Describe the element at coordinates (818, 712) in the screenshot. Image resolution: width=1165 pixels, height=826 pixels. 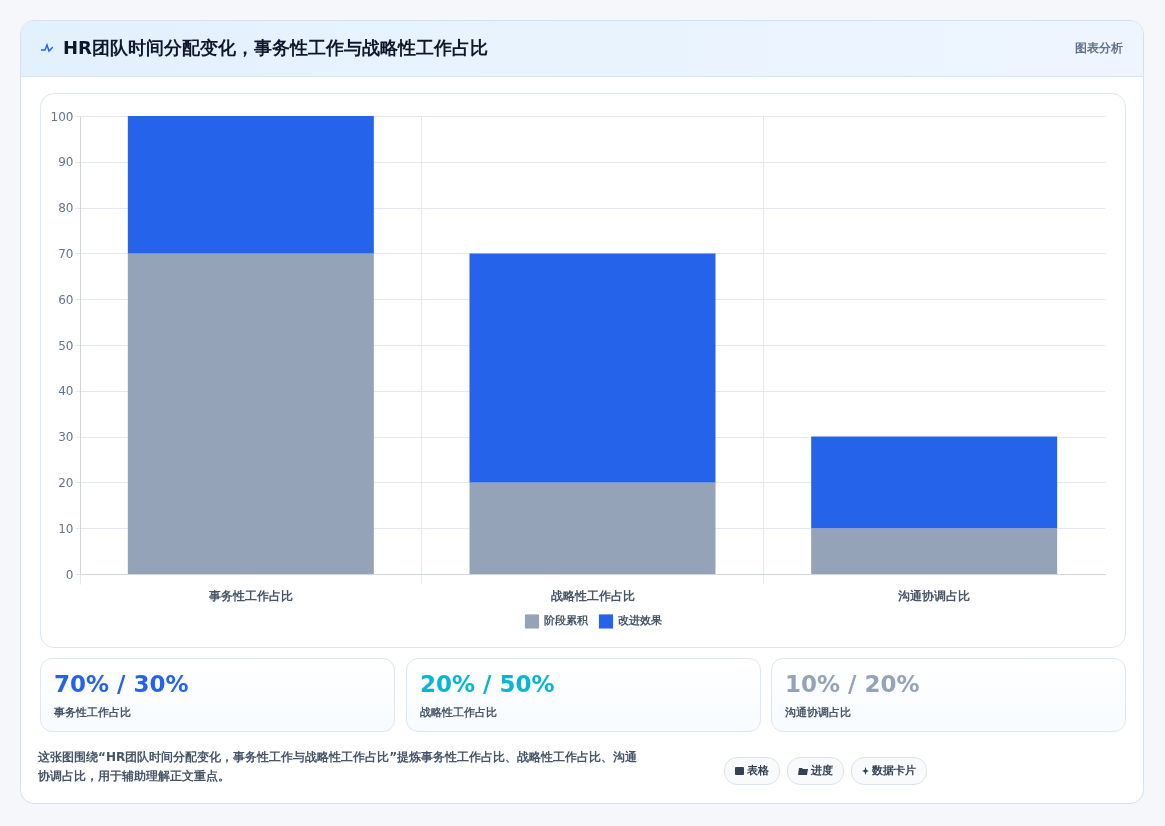
I see `text: 沟通协调占比` at that location.